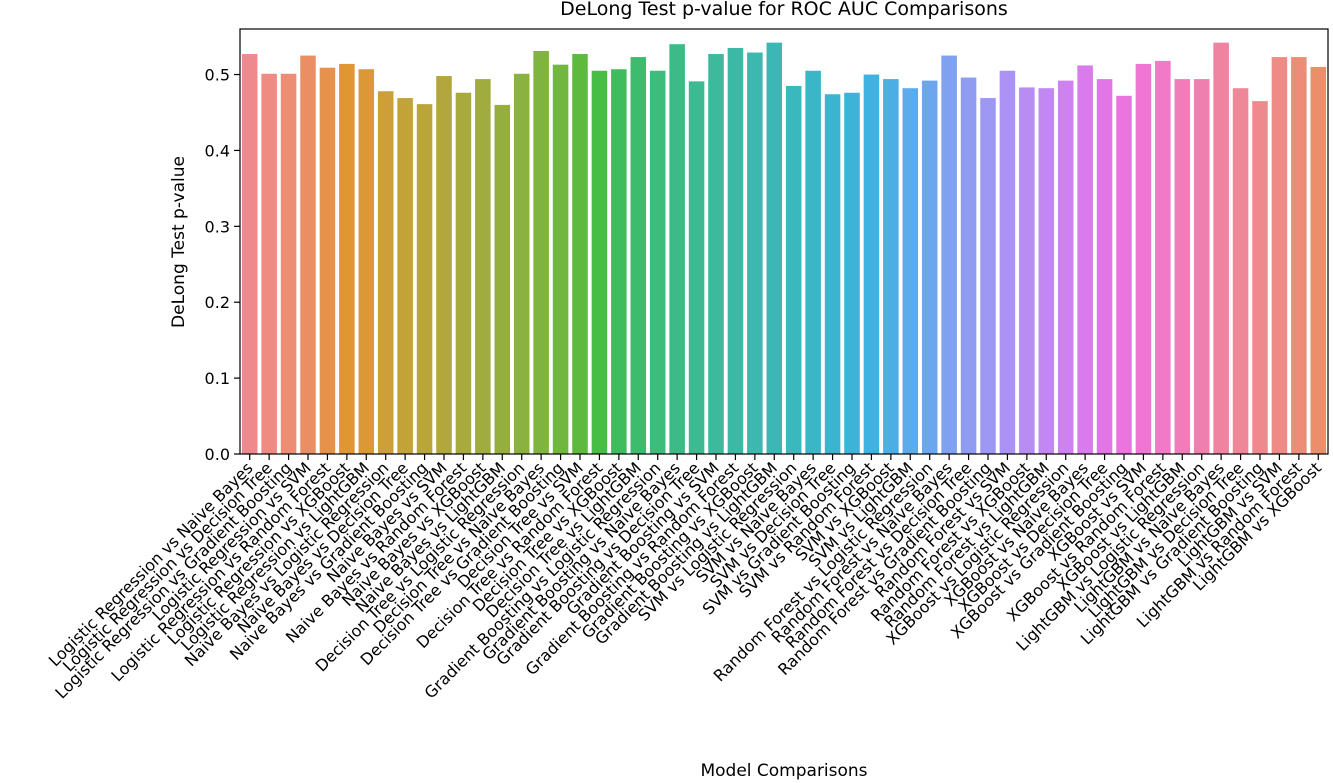 The height and width of the screenshot is (783, 1333). Describe the element at coordinates (217, 226) in the screenshot. I see `y-tick-label: 0.3` at that location.